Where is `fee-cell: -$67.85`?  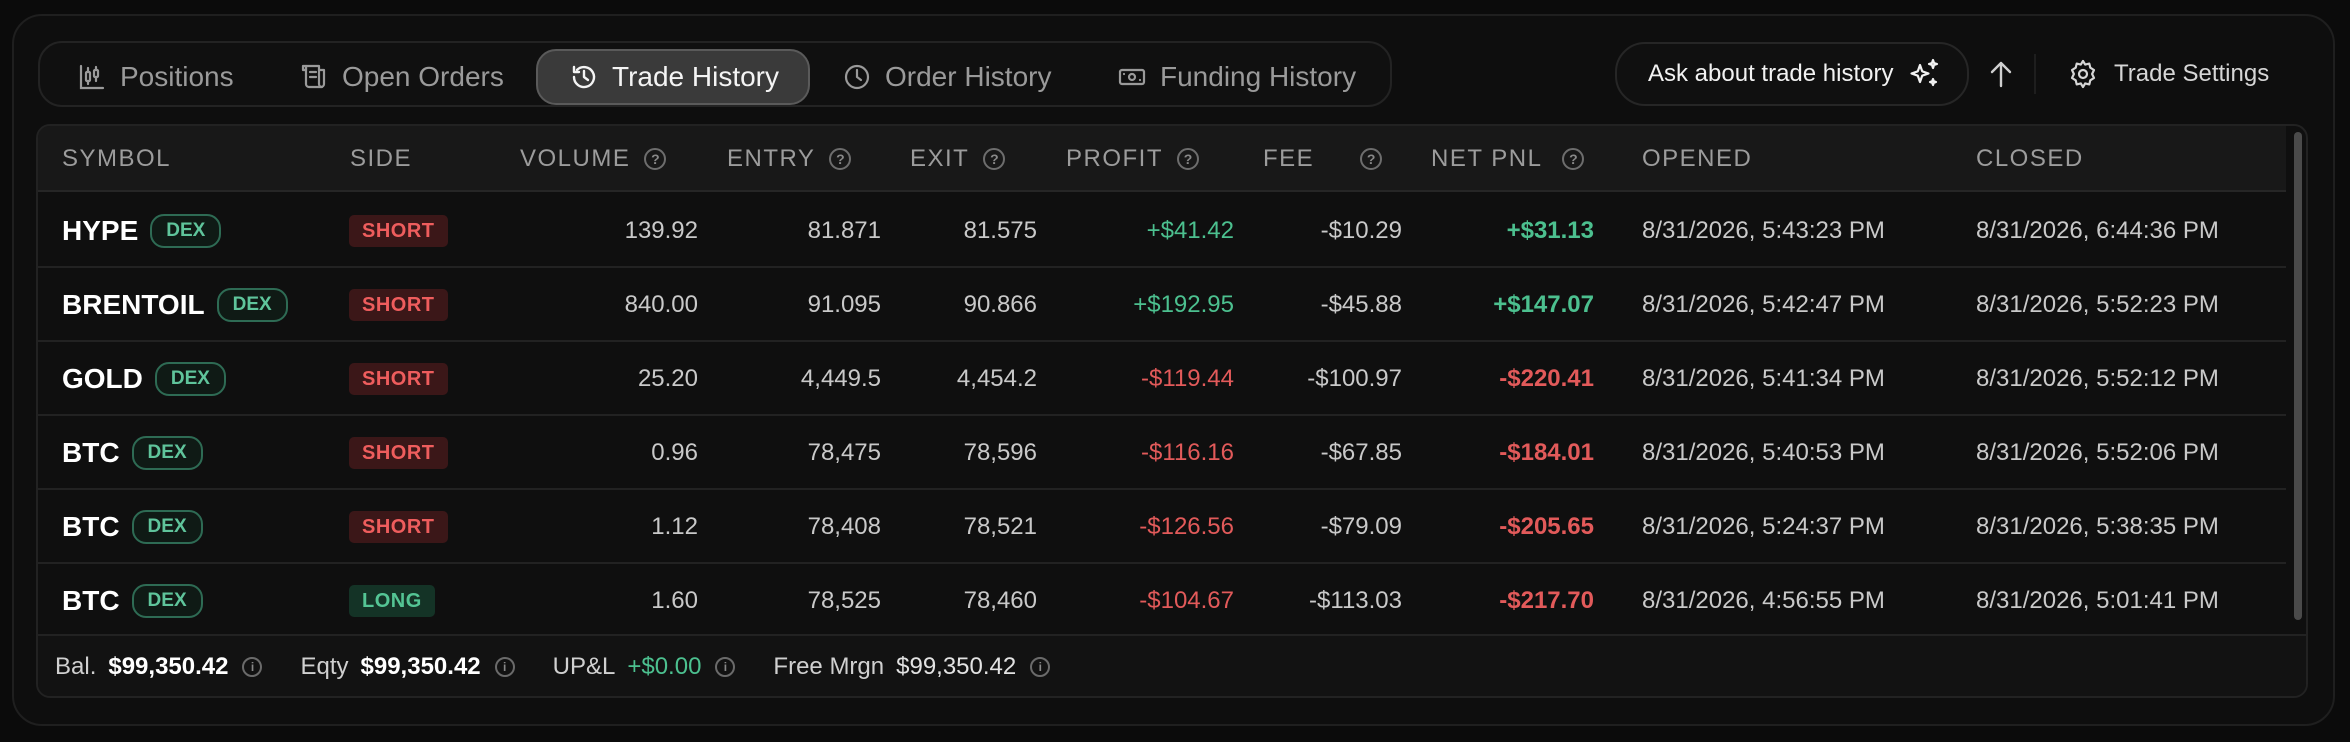
fee-cell: -$67.85 is located at coordinates (1361, 452).